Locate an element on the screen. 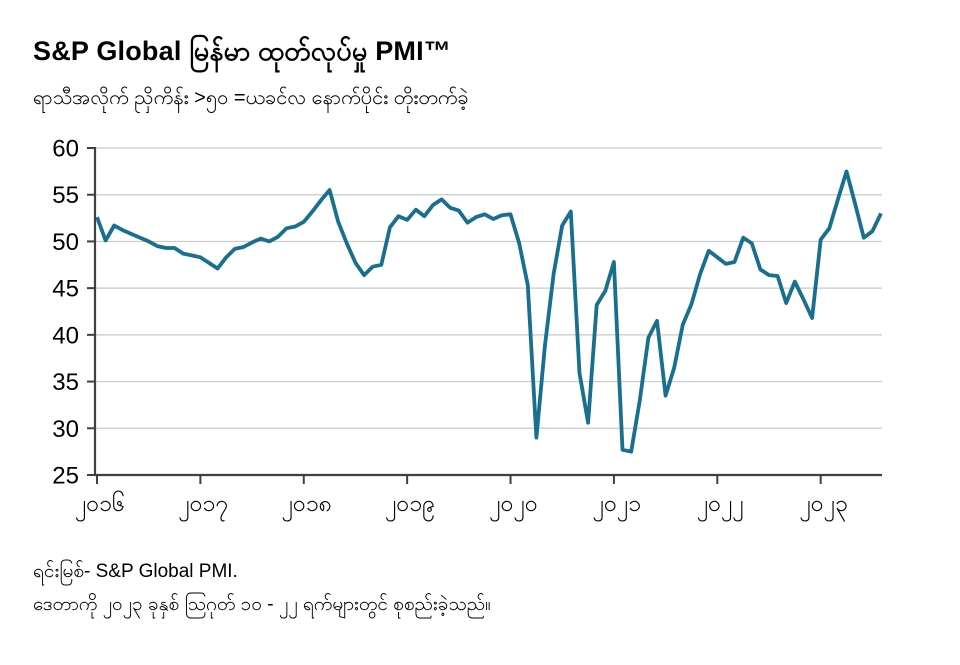 This screenshot has height=665, width=960. x-axis-label: ၂၀၁၉ is located at coordinates (410, 505).